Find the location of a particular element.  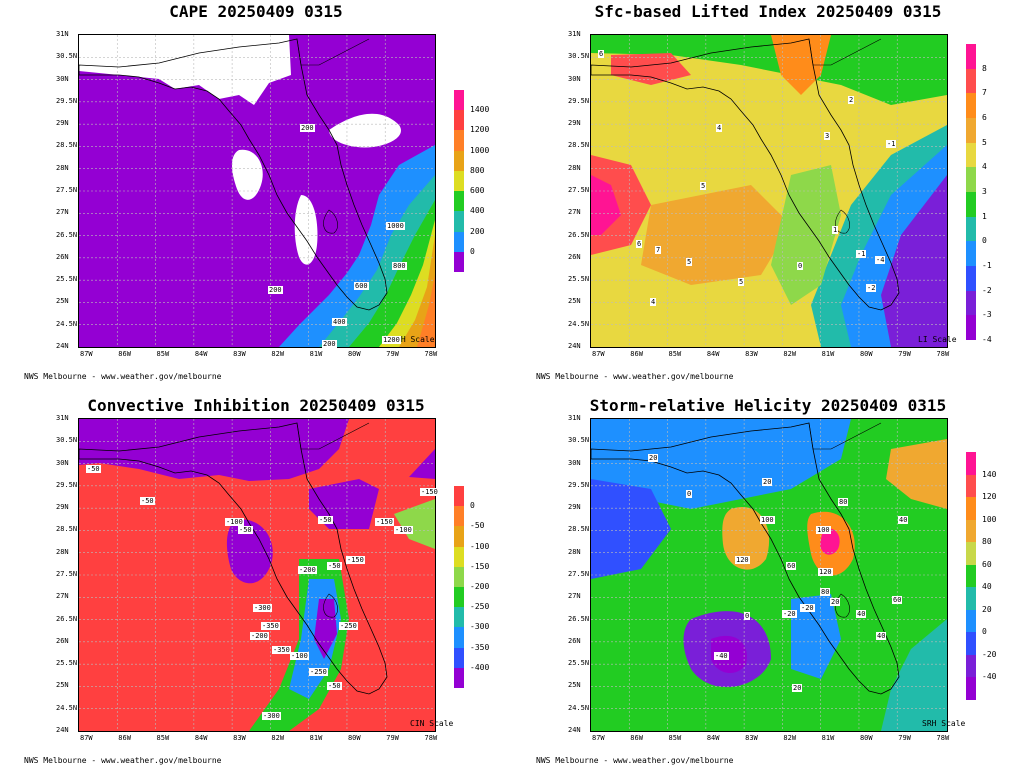

colorbar-label: 80 is located at coordinates (987, 542).